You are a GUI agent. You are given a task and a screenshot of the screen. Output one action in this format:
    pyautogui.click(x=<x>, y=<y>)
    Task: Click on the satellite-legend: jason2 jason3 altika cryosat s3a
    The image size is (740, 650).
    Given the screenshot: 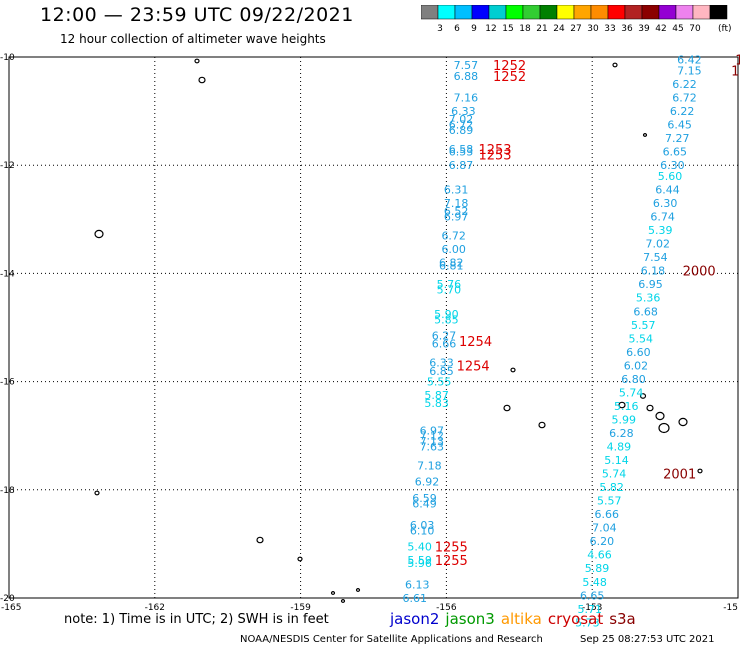 What is the action you would take?
    pyautogui.click(x=516, y=619)
    